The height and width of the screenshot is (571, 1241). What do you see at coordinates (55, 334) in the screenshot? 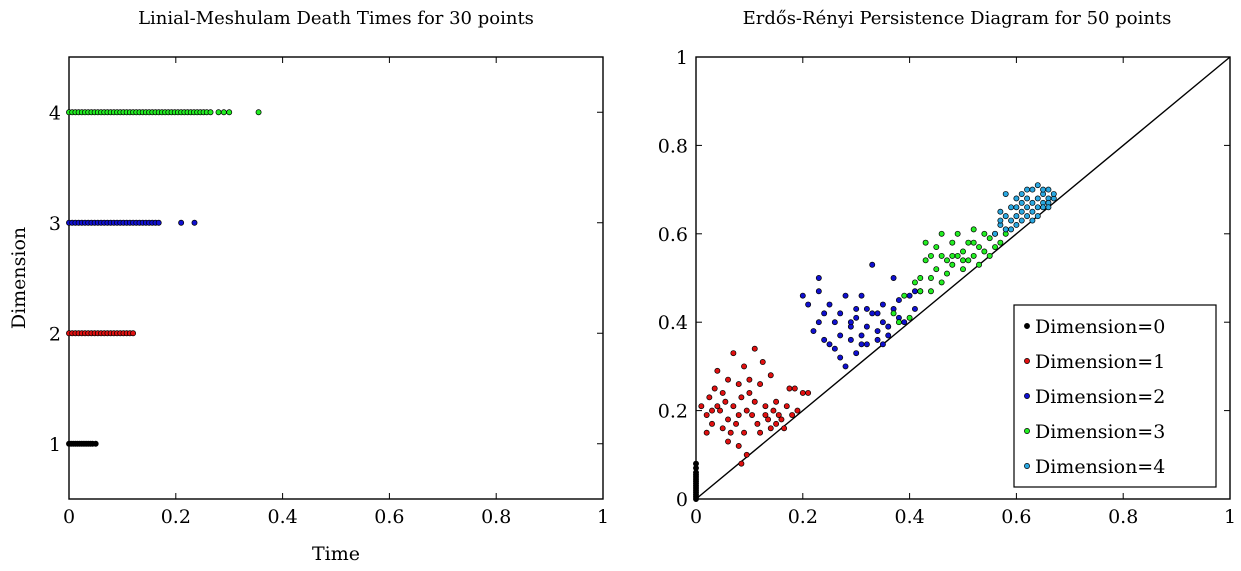
I see `y-tick-label: 2` at bounding box center [55, 334].